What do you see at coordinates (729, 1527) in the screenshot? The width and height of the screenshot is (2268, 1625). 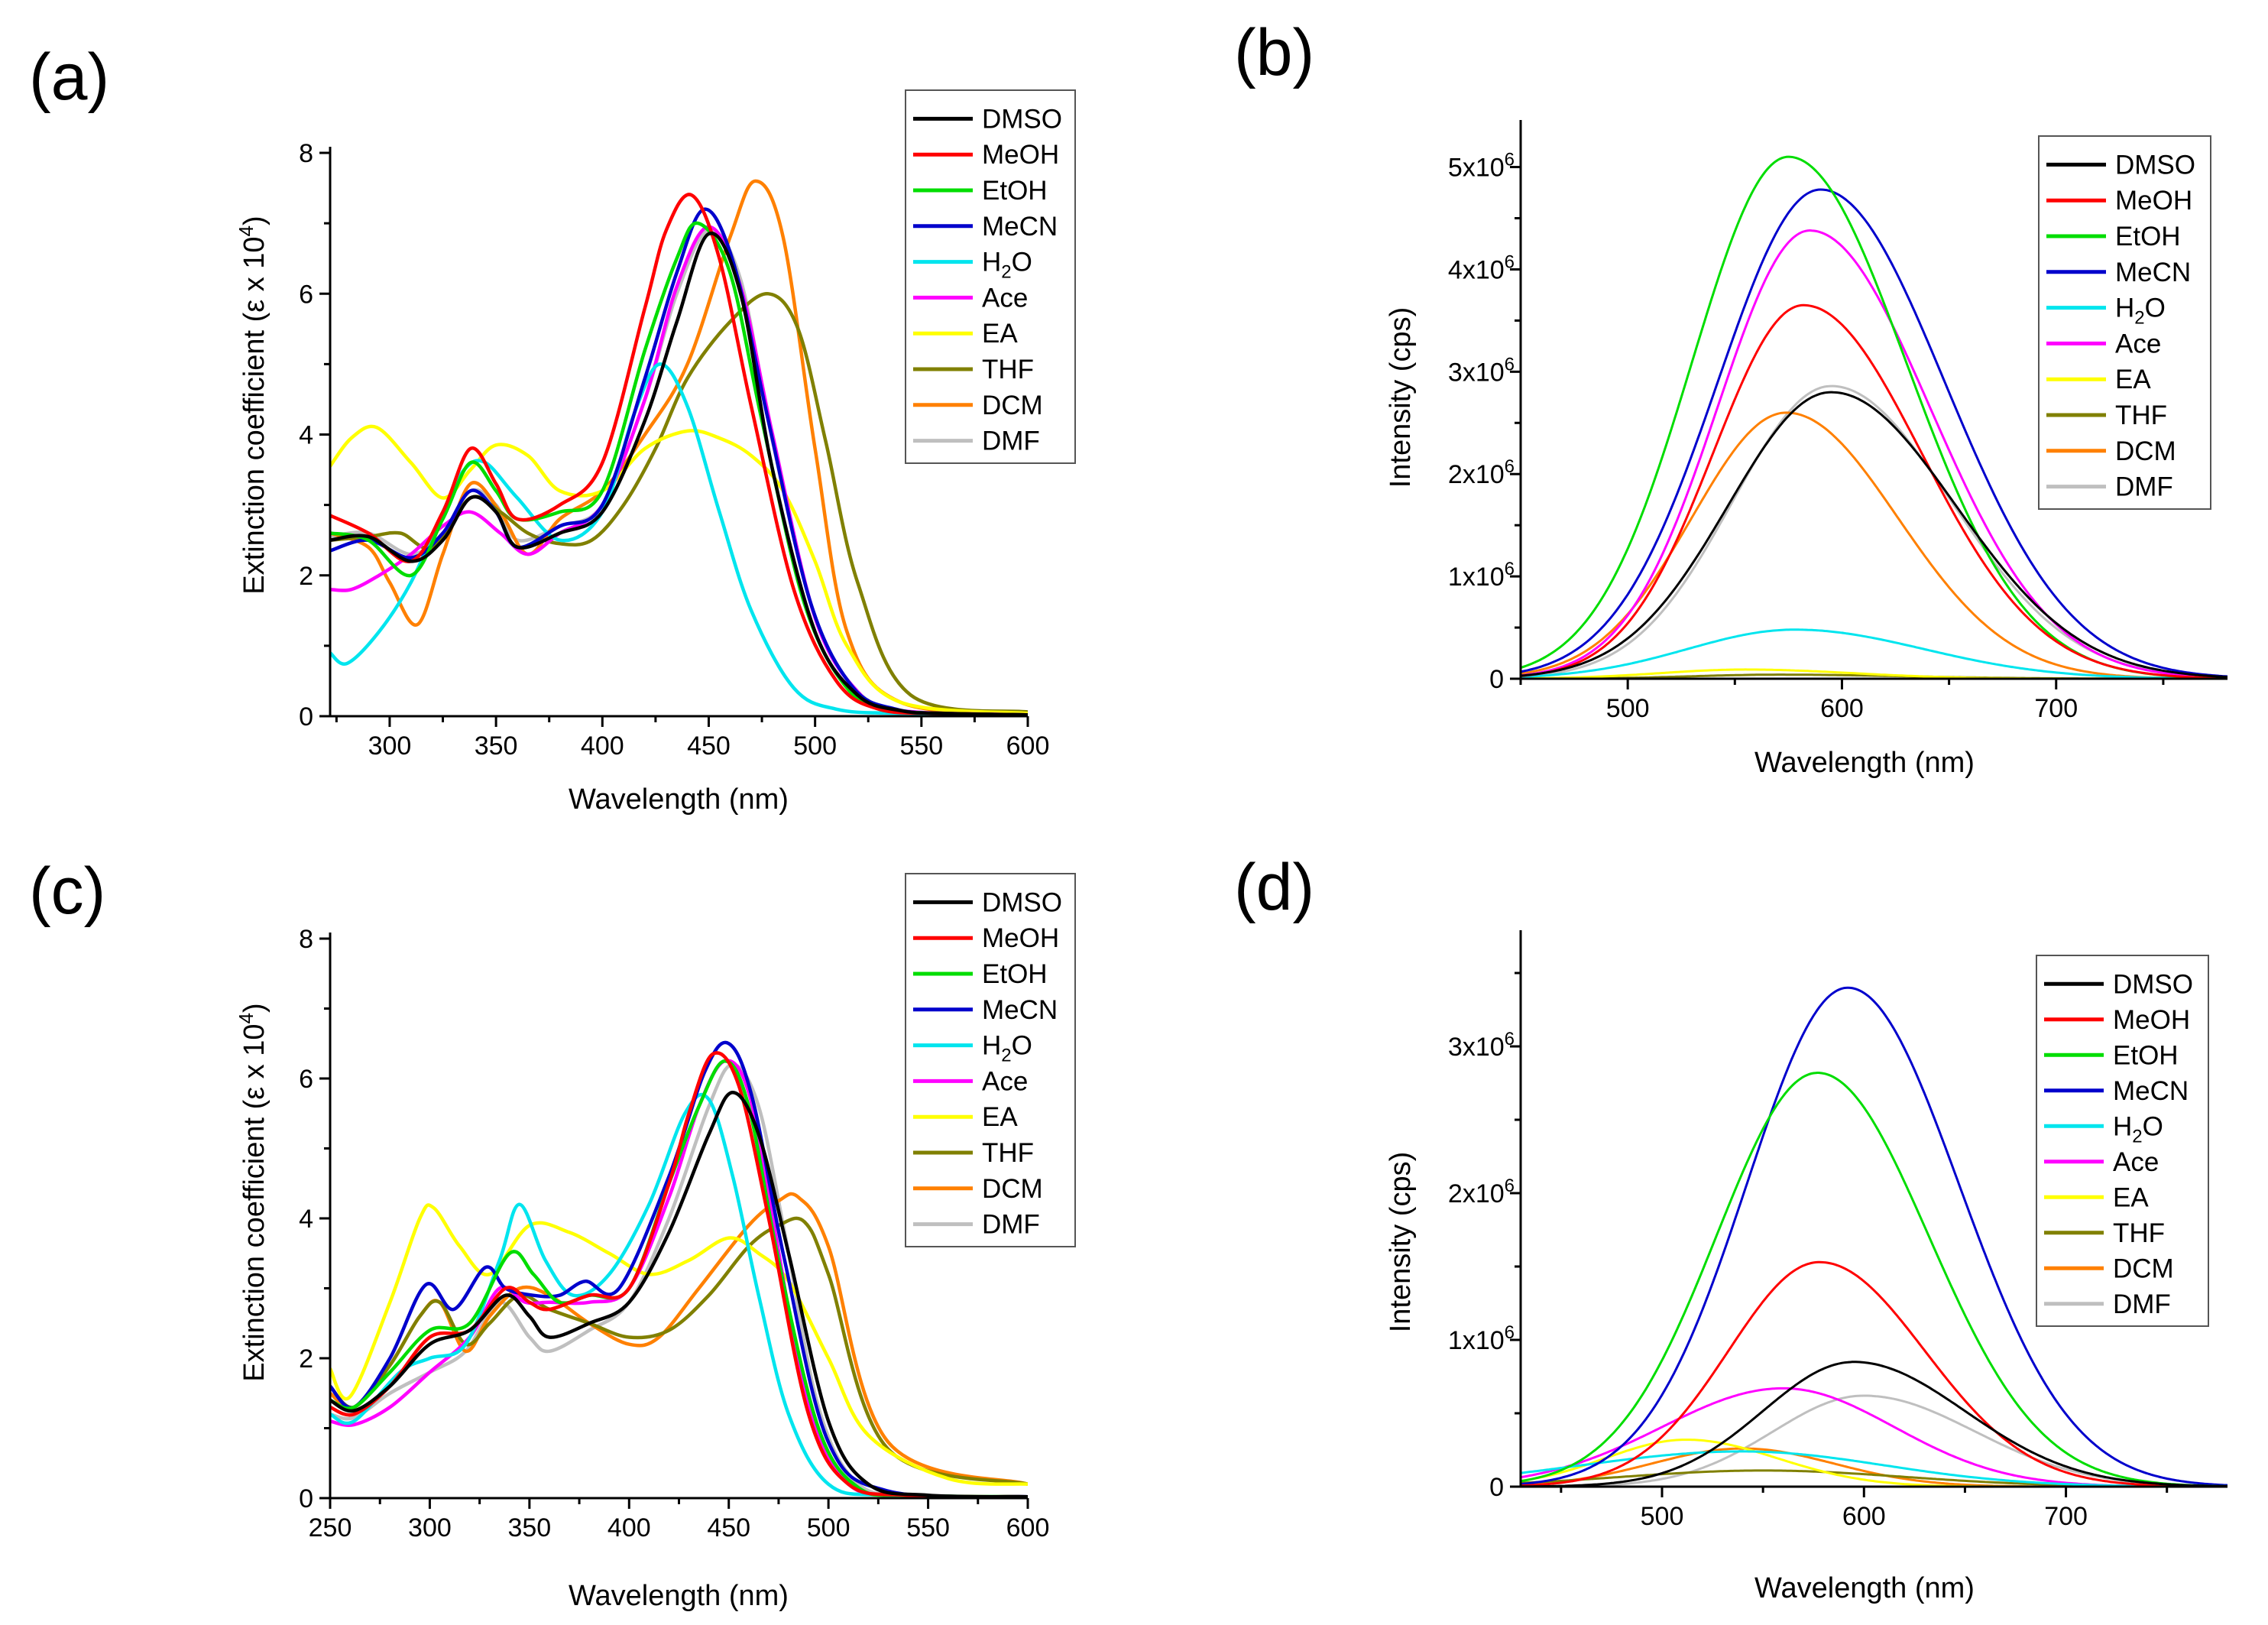 I see `x-tick-label-c: 450` at bounding box center [729, 1527].